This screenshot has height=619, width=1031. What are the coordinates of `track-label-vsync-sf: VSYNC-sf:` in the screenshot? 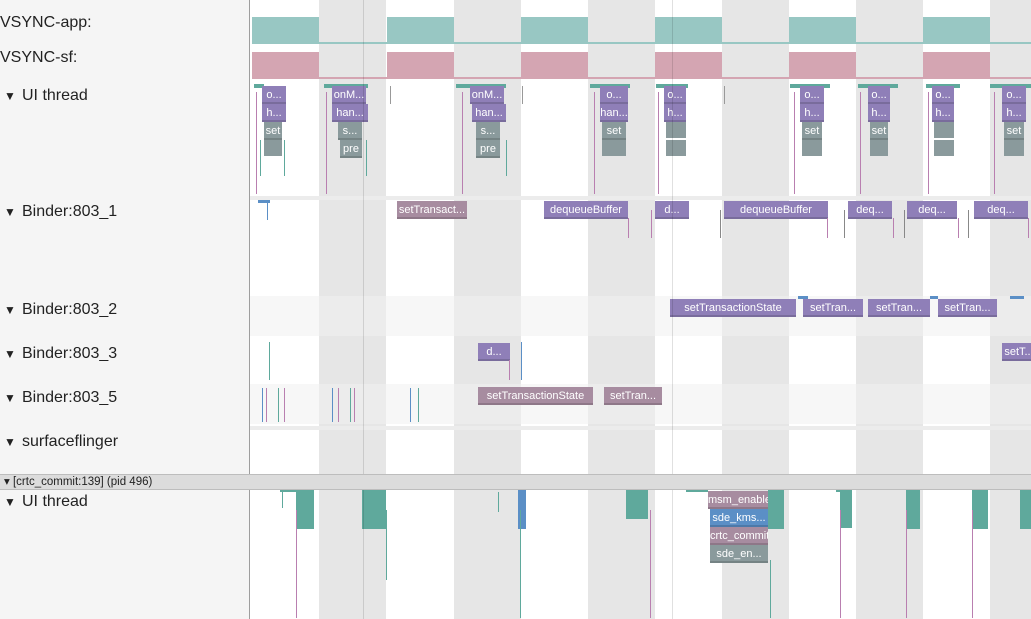 It's located at (38, 58).